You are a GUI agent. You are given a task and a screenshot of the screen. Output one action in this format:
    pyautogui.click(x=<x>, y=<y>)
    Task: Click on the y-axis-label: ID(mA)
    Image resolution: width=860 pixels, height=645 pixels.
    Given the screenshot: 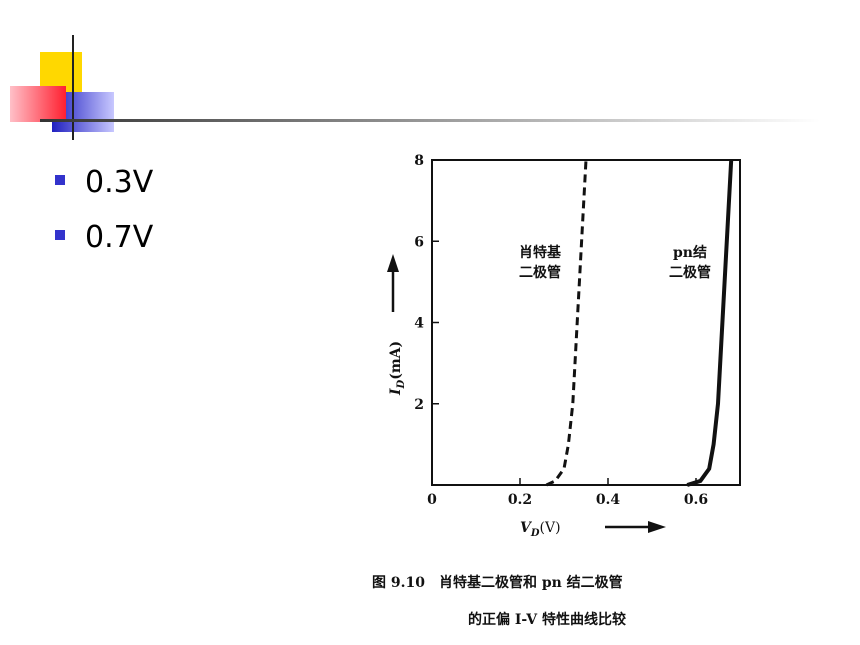 What is the action you would take?
    pyautogui.click(x=397, y=368)
    